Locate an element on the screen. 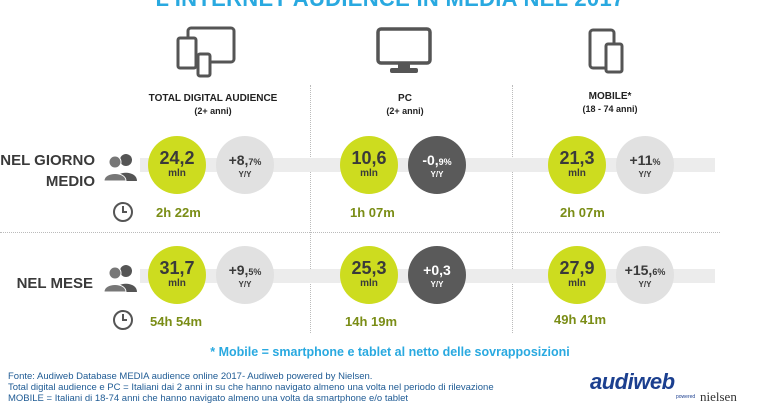 This screenshot has width=780, height=405. audience-value-circle: 24,2 mln is located at coordinates (177, 165).